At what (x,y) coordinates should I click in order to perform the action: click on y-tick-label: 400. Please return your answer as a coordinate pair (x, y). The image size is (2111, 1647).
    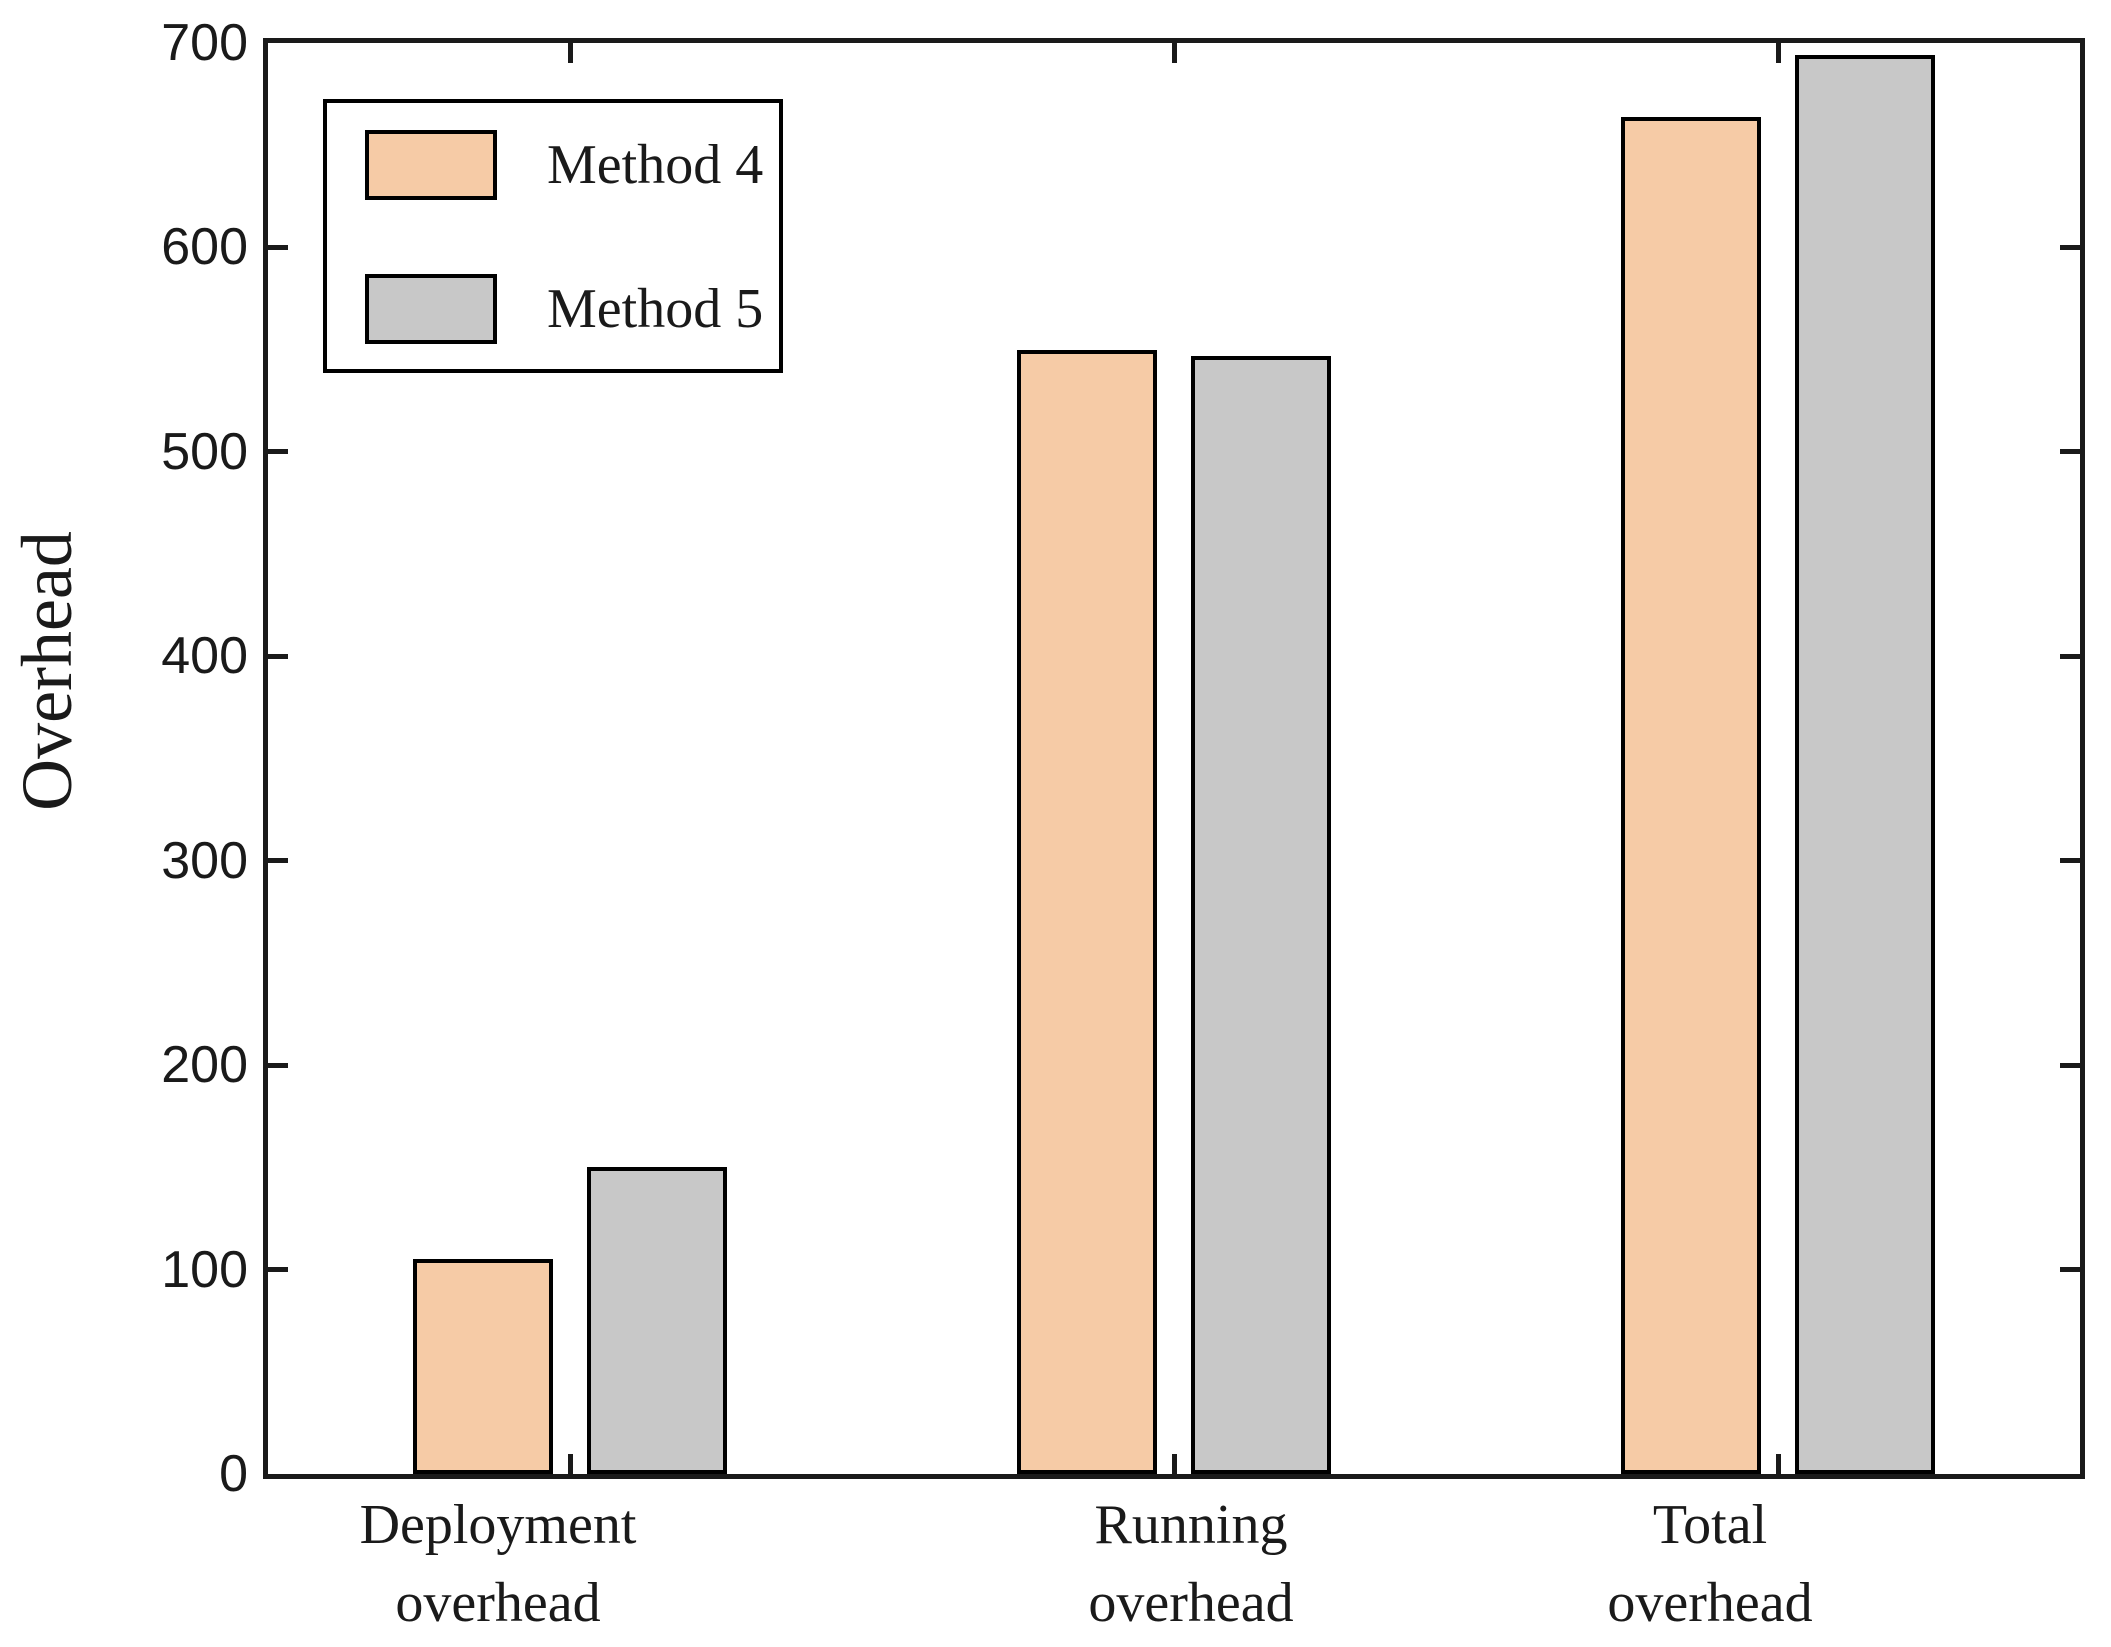
    Looking at the image, I should click on (204, 656).